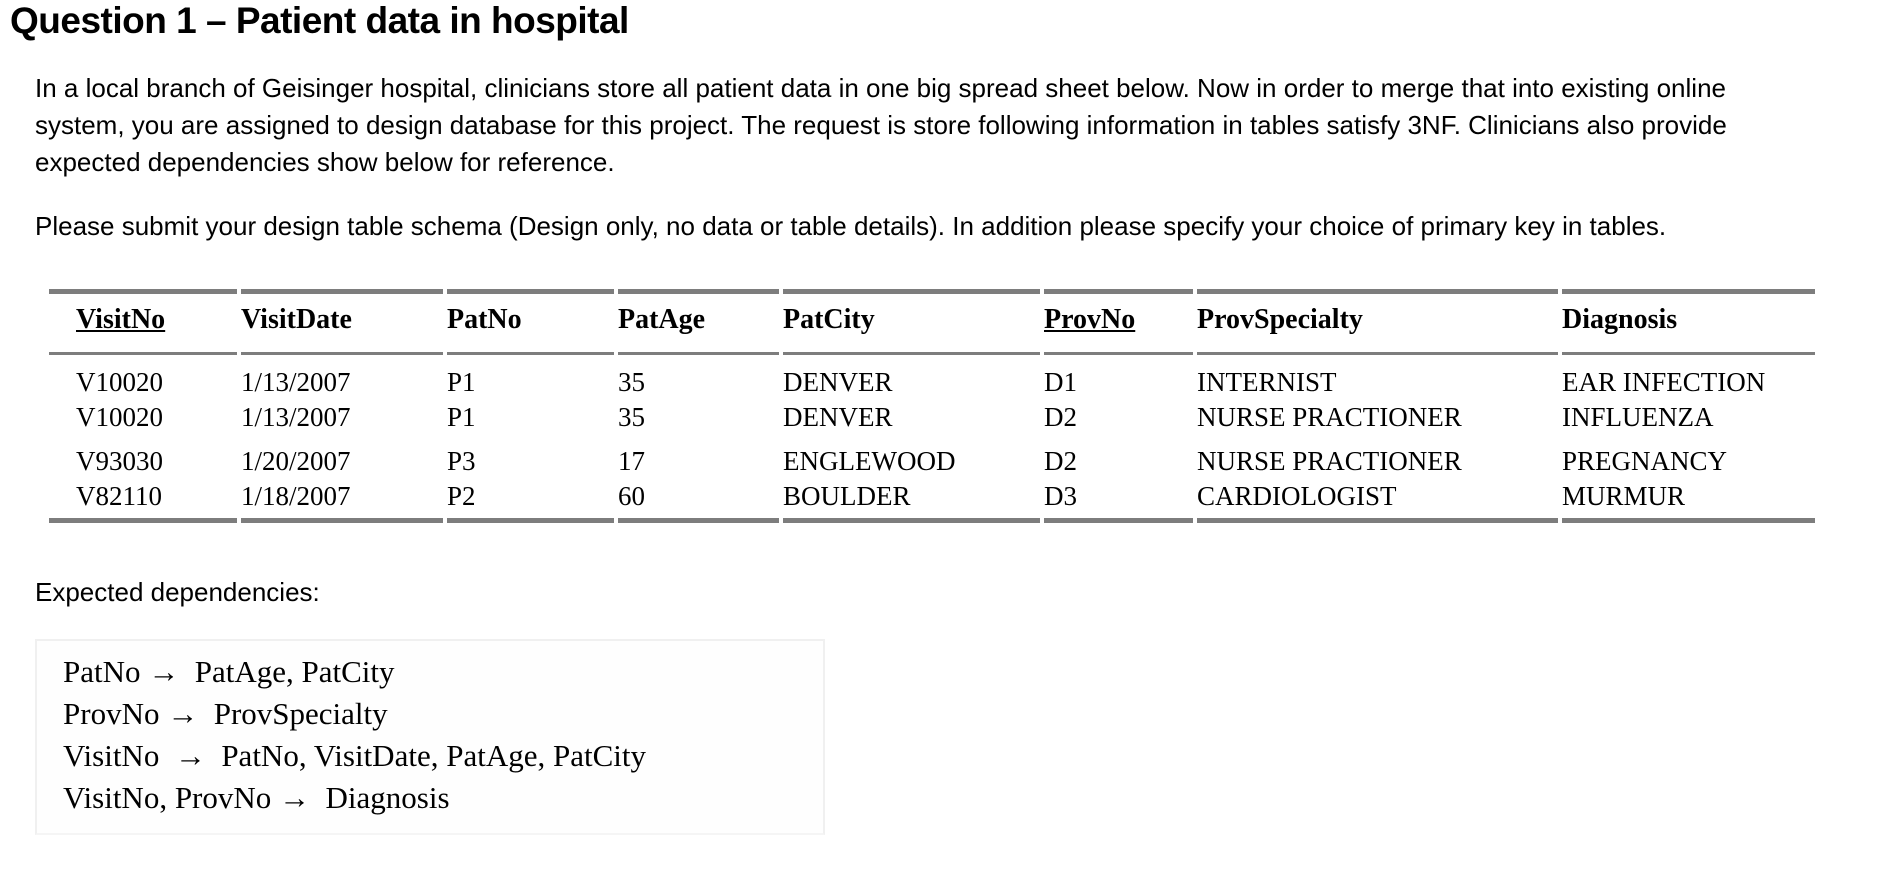  Describe the element at coordinates (1280, 319) in the screenshot. I see `col-header-label: ProvSpecialty` at that location.